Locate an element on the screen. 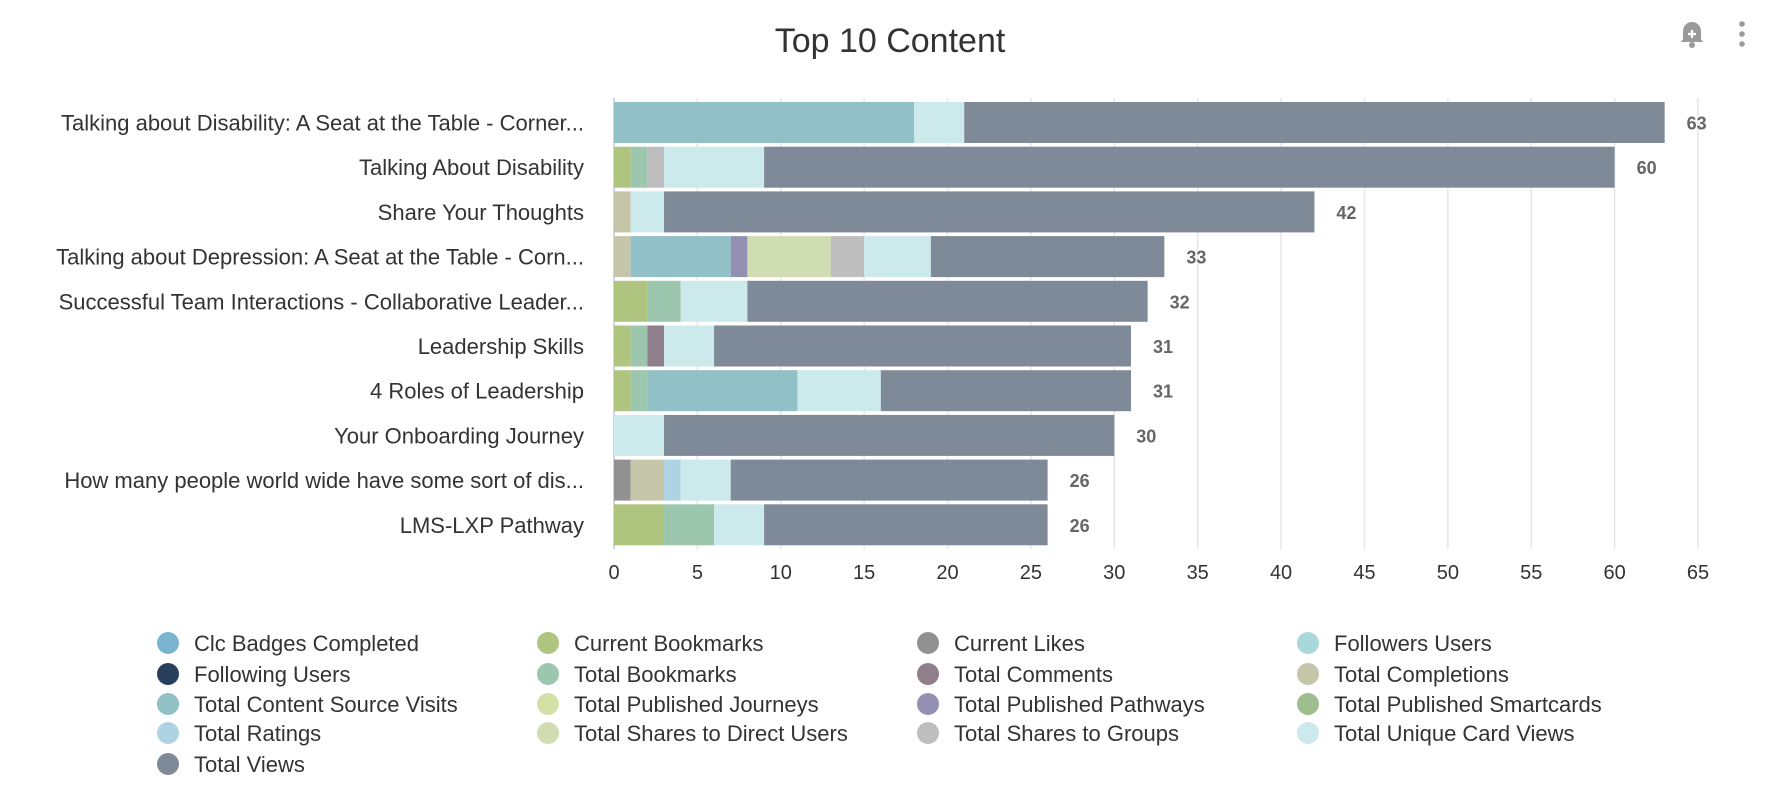 The image size is (1774, 808). x-tick-label: 20 is located at coordinates (947, 573).